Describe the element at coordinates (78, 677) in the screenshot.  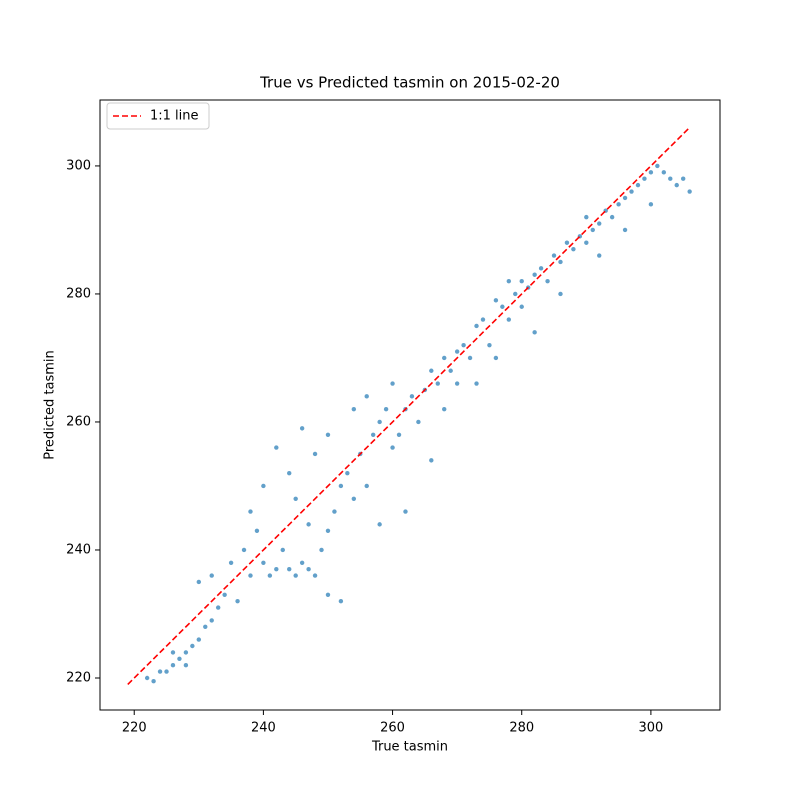
I see `y-tick-label: 220` at that location.